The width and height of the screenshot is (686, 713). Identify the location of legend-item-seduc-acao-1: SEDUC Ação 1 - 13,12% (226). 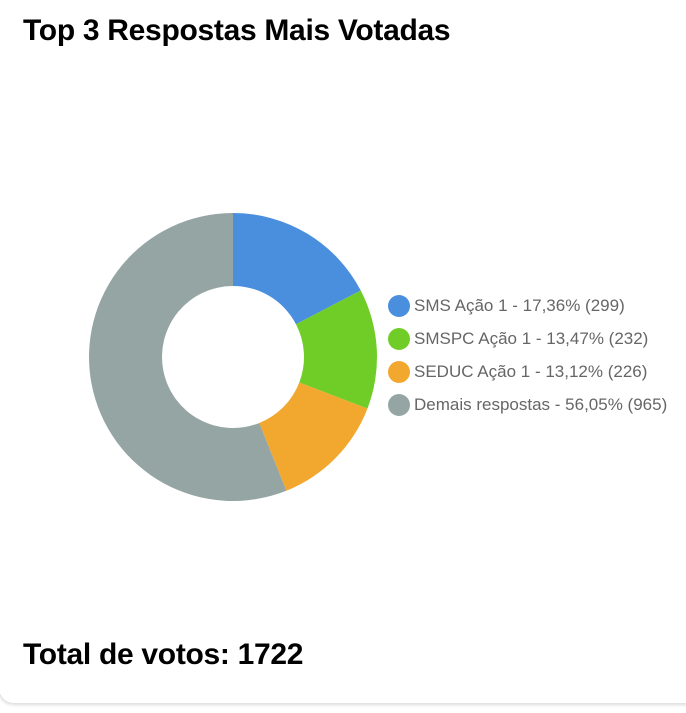
(527, 372).